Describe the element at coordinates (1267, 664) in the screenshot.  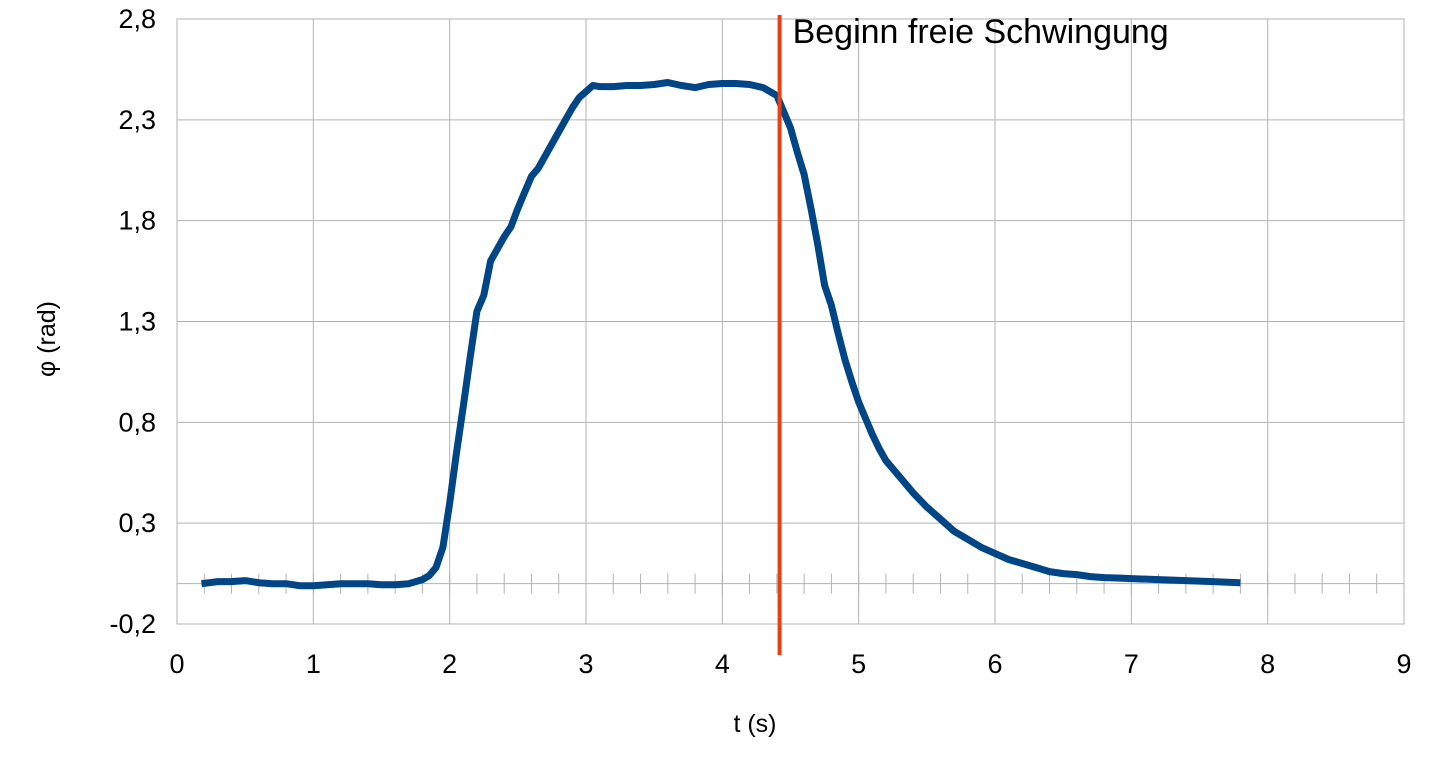
I see `x-tick-label: 8` at that location.